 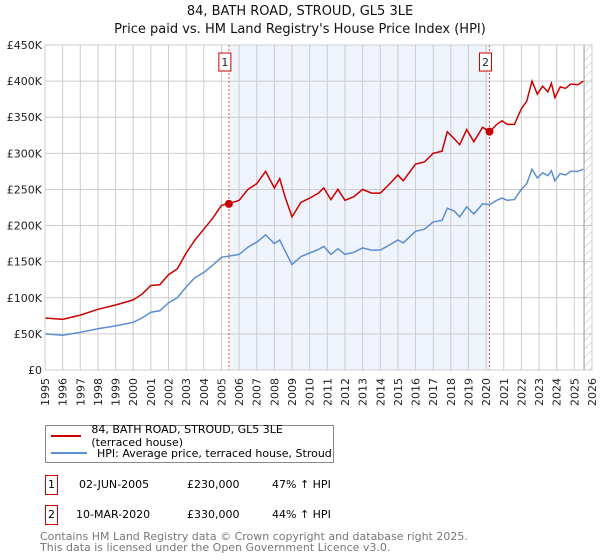 What do you see at coordinates (169, 392) in the screenshot?
I see `x-tick-label: 2002` at bounding box center [169, 392].